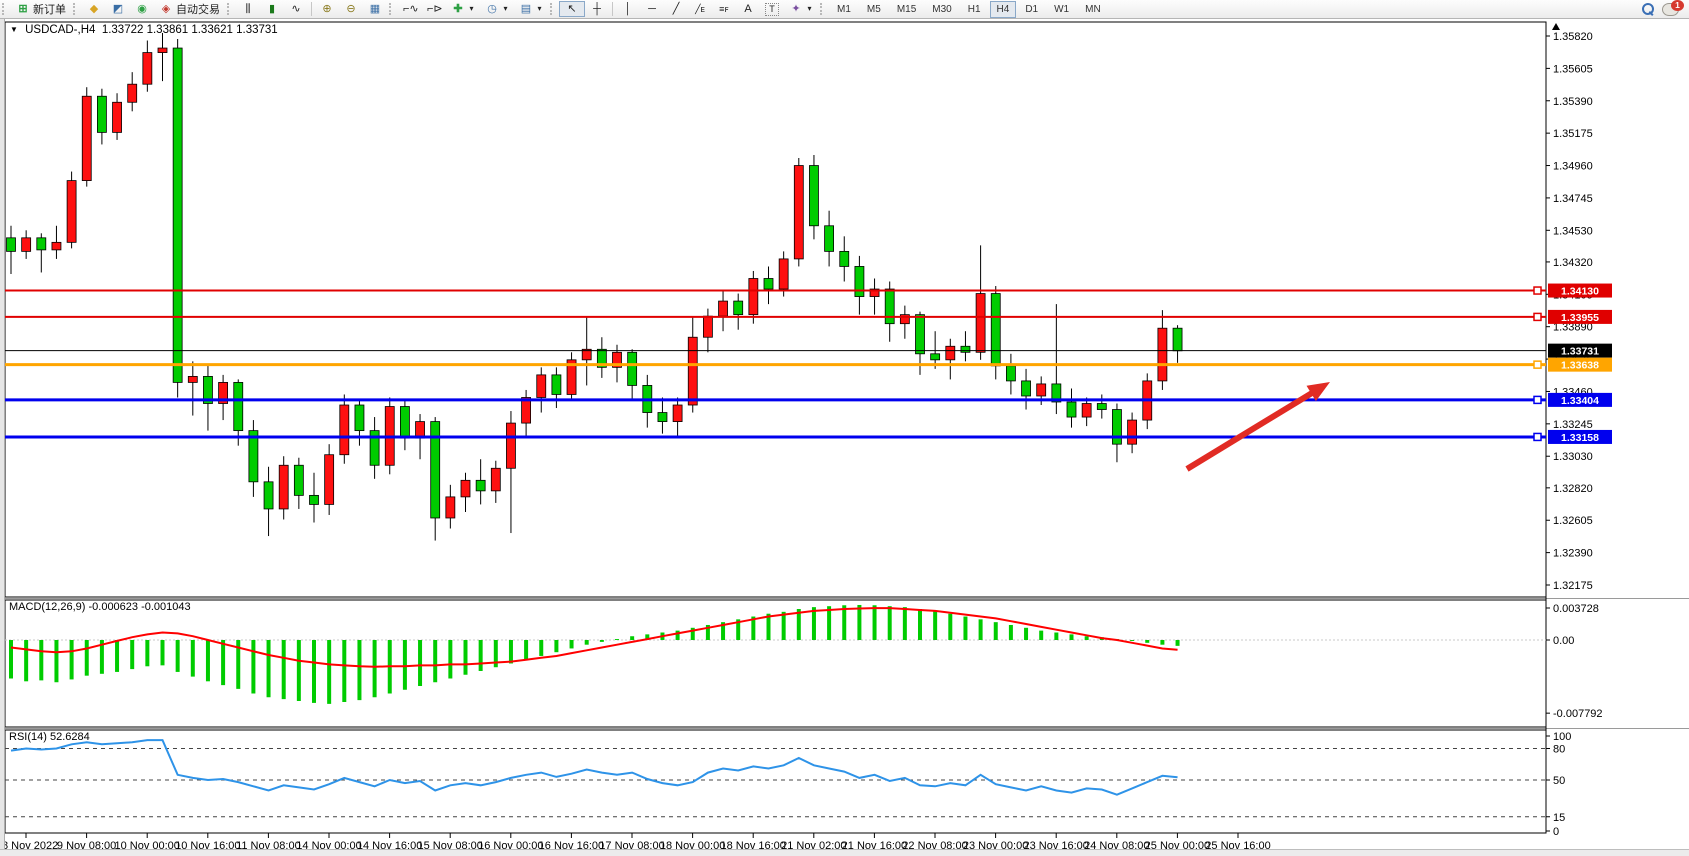 The image size is (1689, 856). I want to click on text-button: A, so click(748, 9).